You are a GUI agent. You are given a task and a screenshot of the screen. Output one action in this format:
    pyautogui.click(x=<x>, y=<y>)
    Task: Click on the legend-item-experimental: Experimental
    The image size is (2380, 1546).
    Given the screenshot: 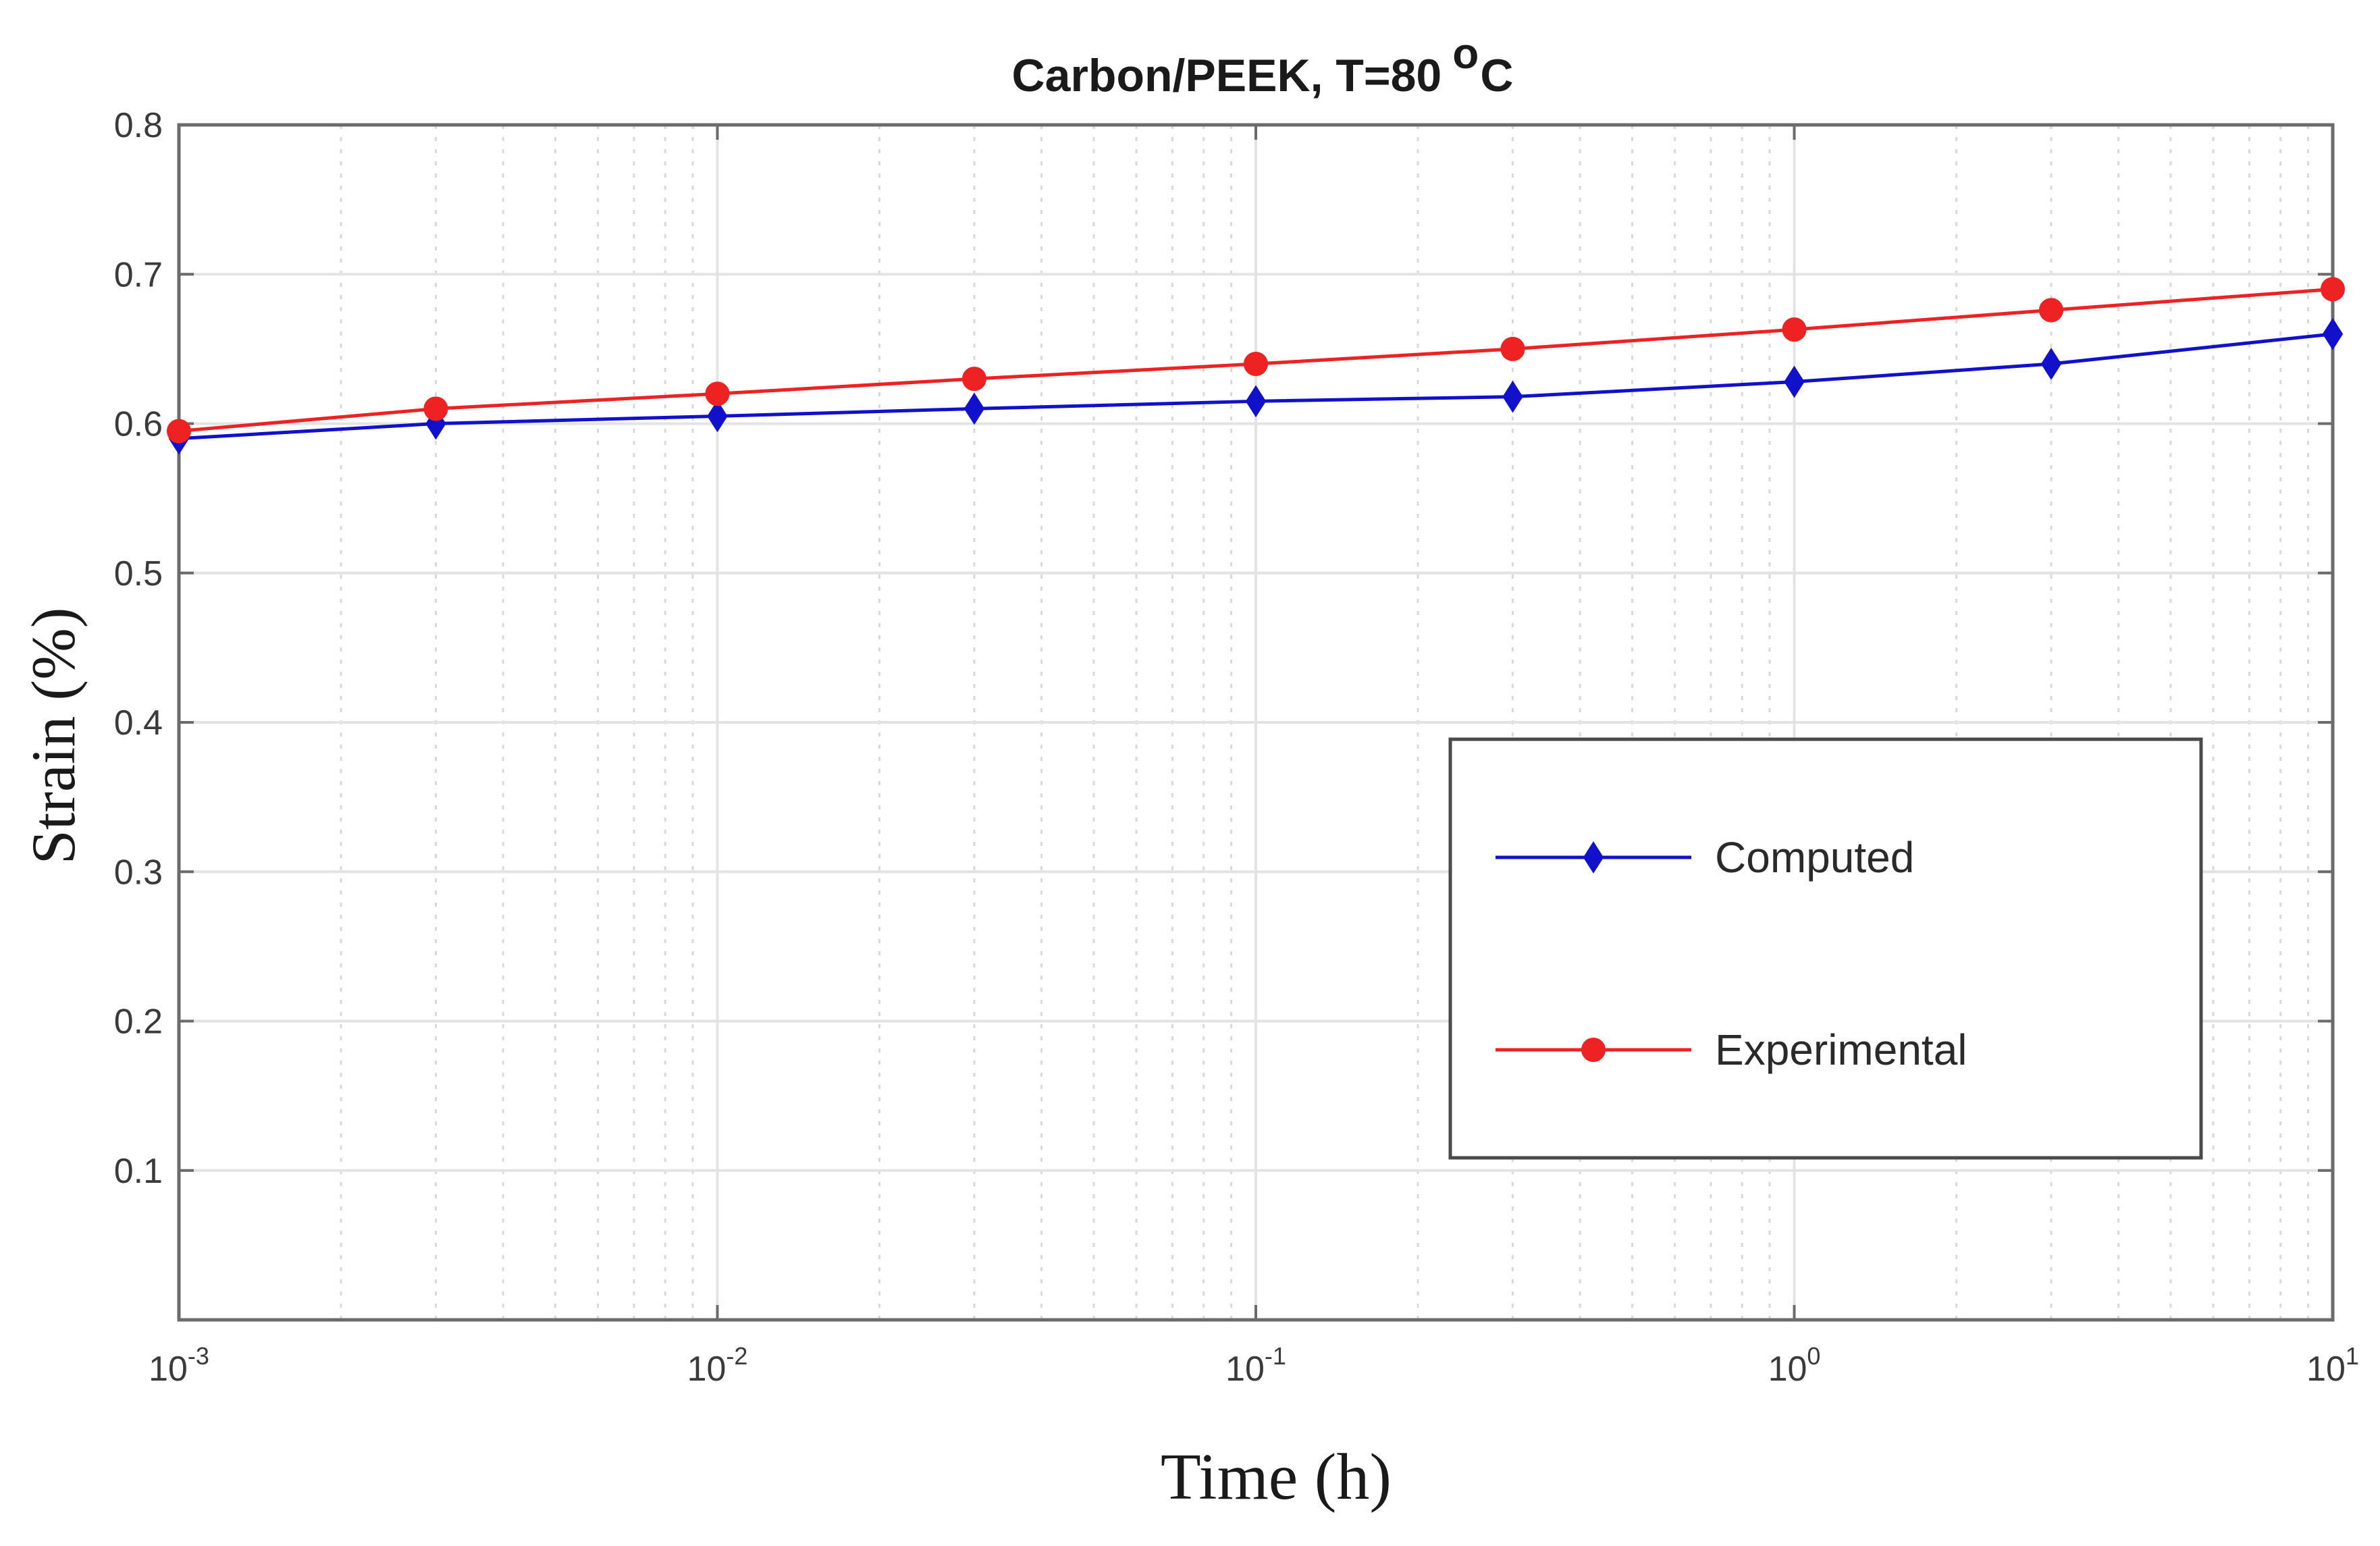 What is the action you would take?
    pyautogui.click(x=1731, y=1049)
    